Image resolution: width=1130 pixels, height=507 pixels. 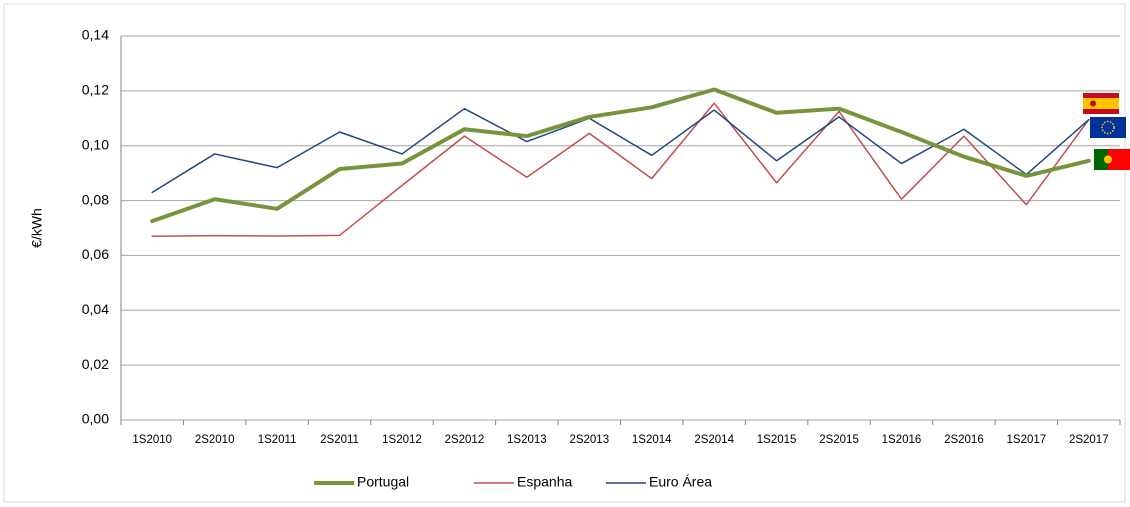 What do you see at coordinates (589, 440) in the screenshot?
I see `x-tick-label: 2S2013` at bounding box center [589, 440].